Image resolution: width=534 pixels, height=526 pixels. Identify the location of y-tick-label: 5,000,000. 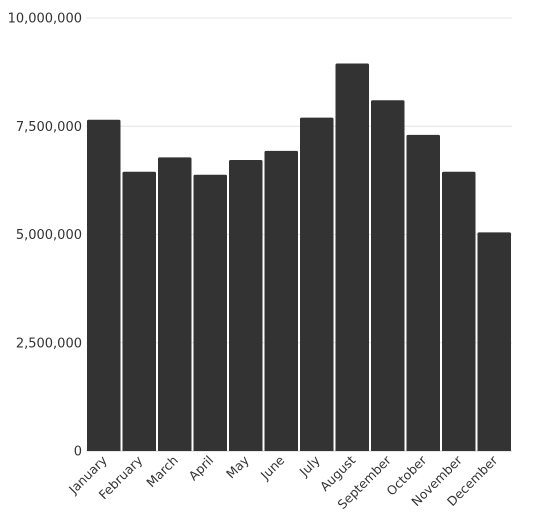
(49, 235).